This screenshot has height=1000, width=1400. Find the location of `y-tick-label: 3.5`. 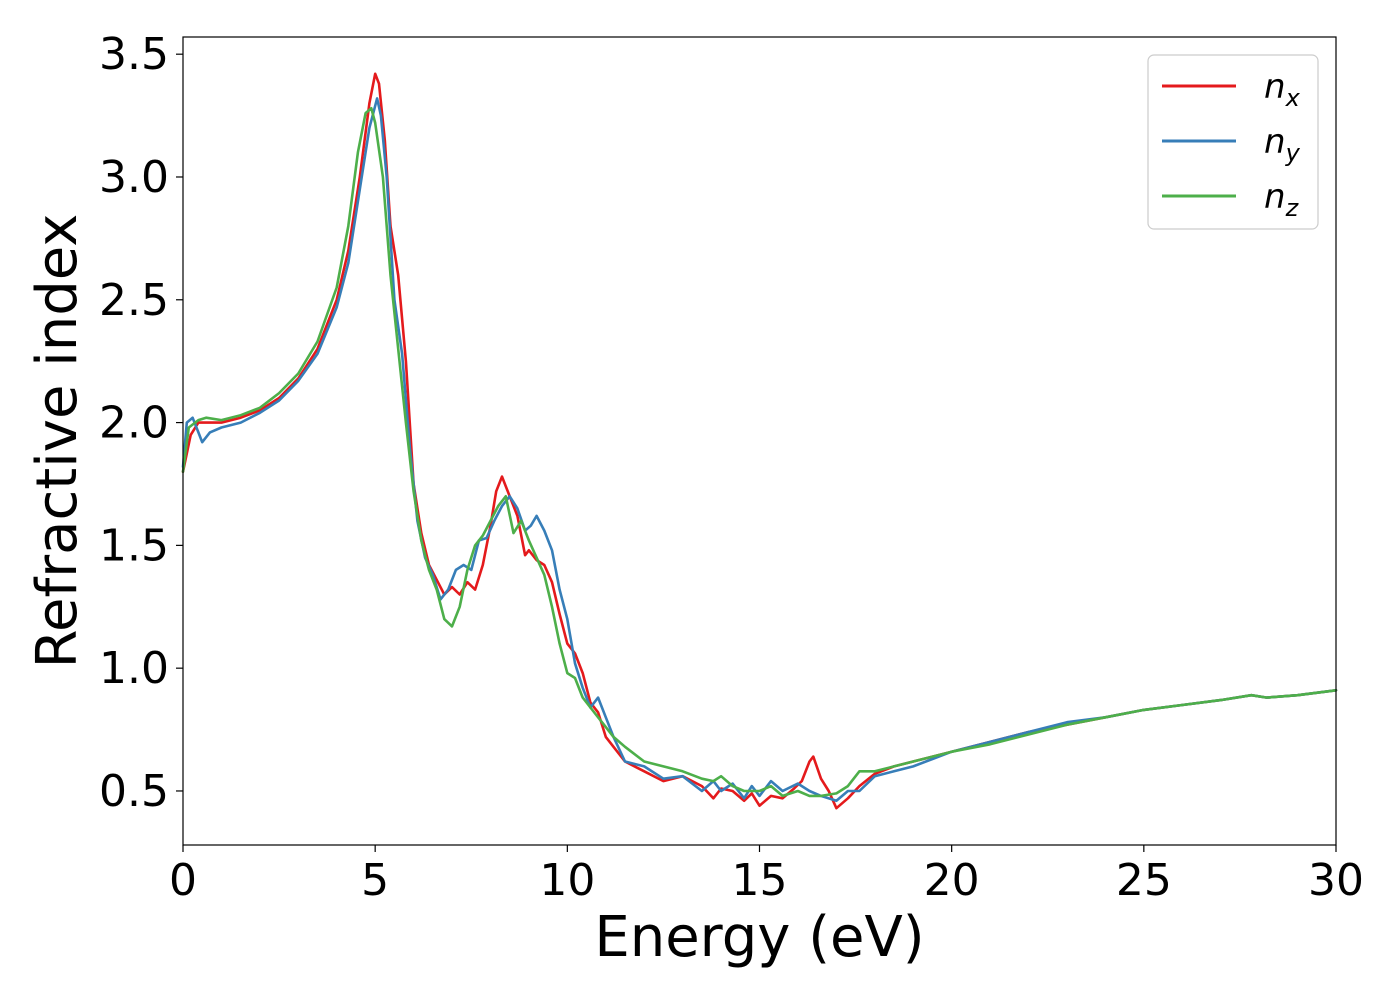

y-tick-label: 3.5 is located at coordinates (134, 54).